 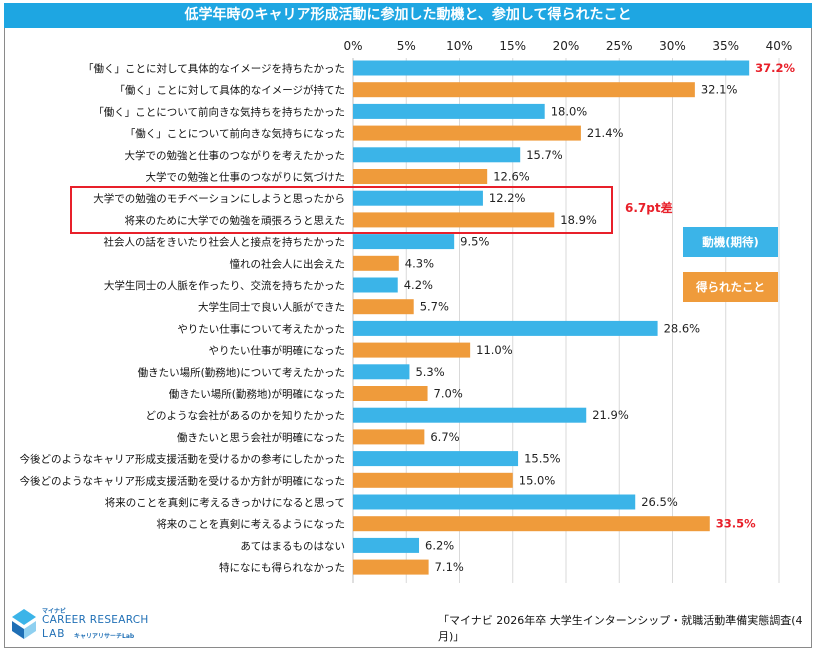 I want to click on value-label: 7.0%, so click(x=448, y=394).